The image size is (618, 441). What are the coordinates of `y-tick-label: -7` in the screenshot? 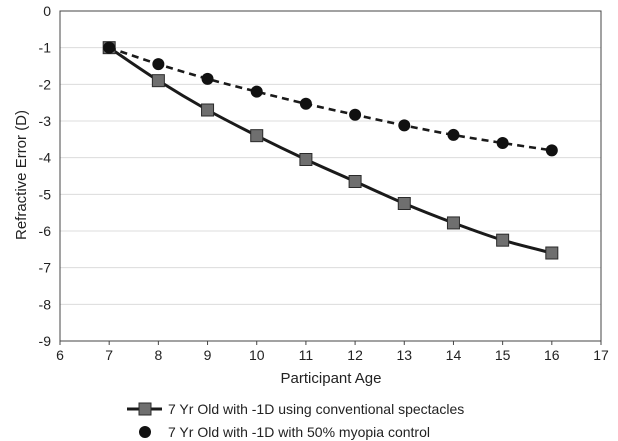 It's located at (45, 268).